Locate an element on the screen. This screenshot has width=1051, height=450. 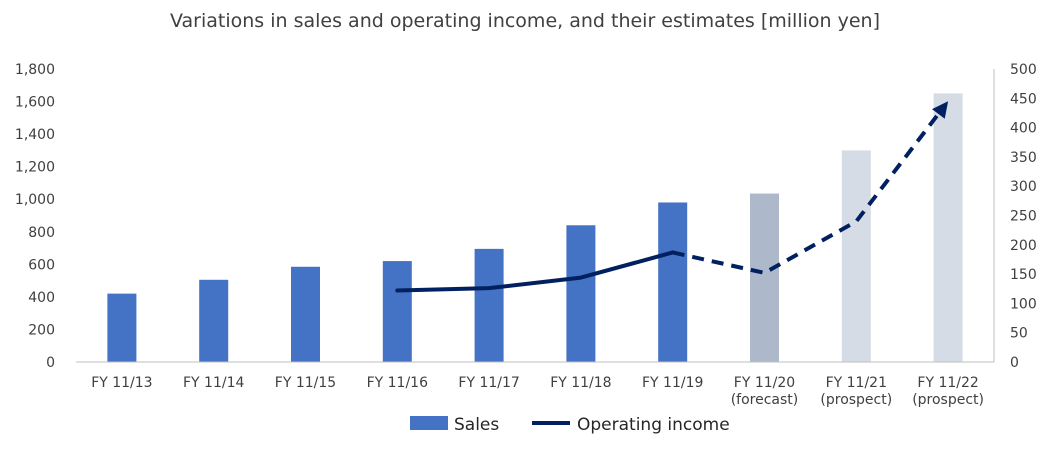
x-tick-label: FY 11/22 is located at coordinates (947, 383).